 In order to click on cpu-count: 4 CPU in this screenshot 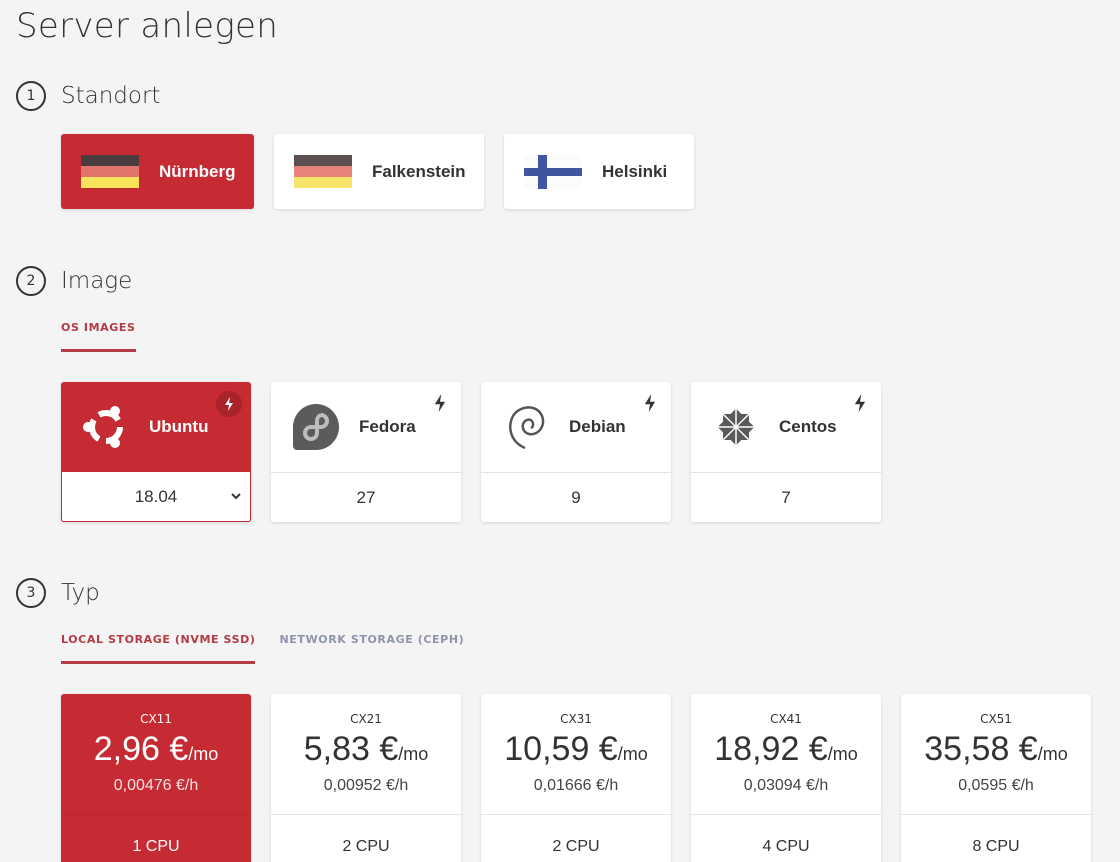, I will do `click(786, 846)`.